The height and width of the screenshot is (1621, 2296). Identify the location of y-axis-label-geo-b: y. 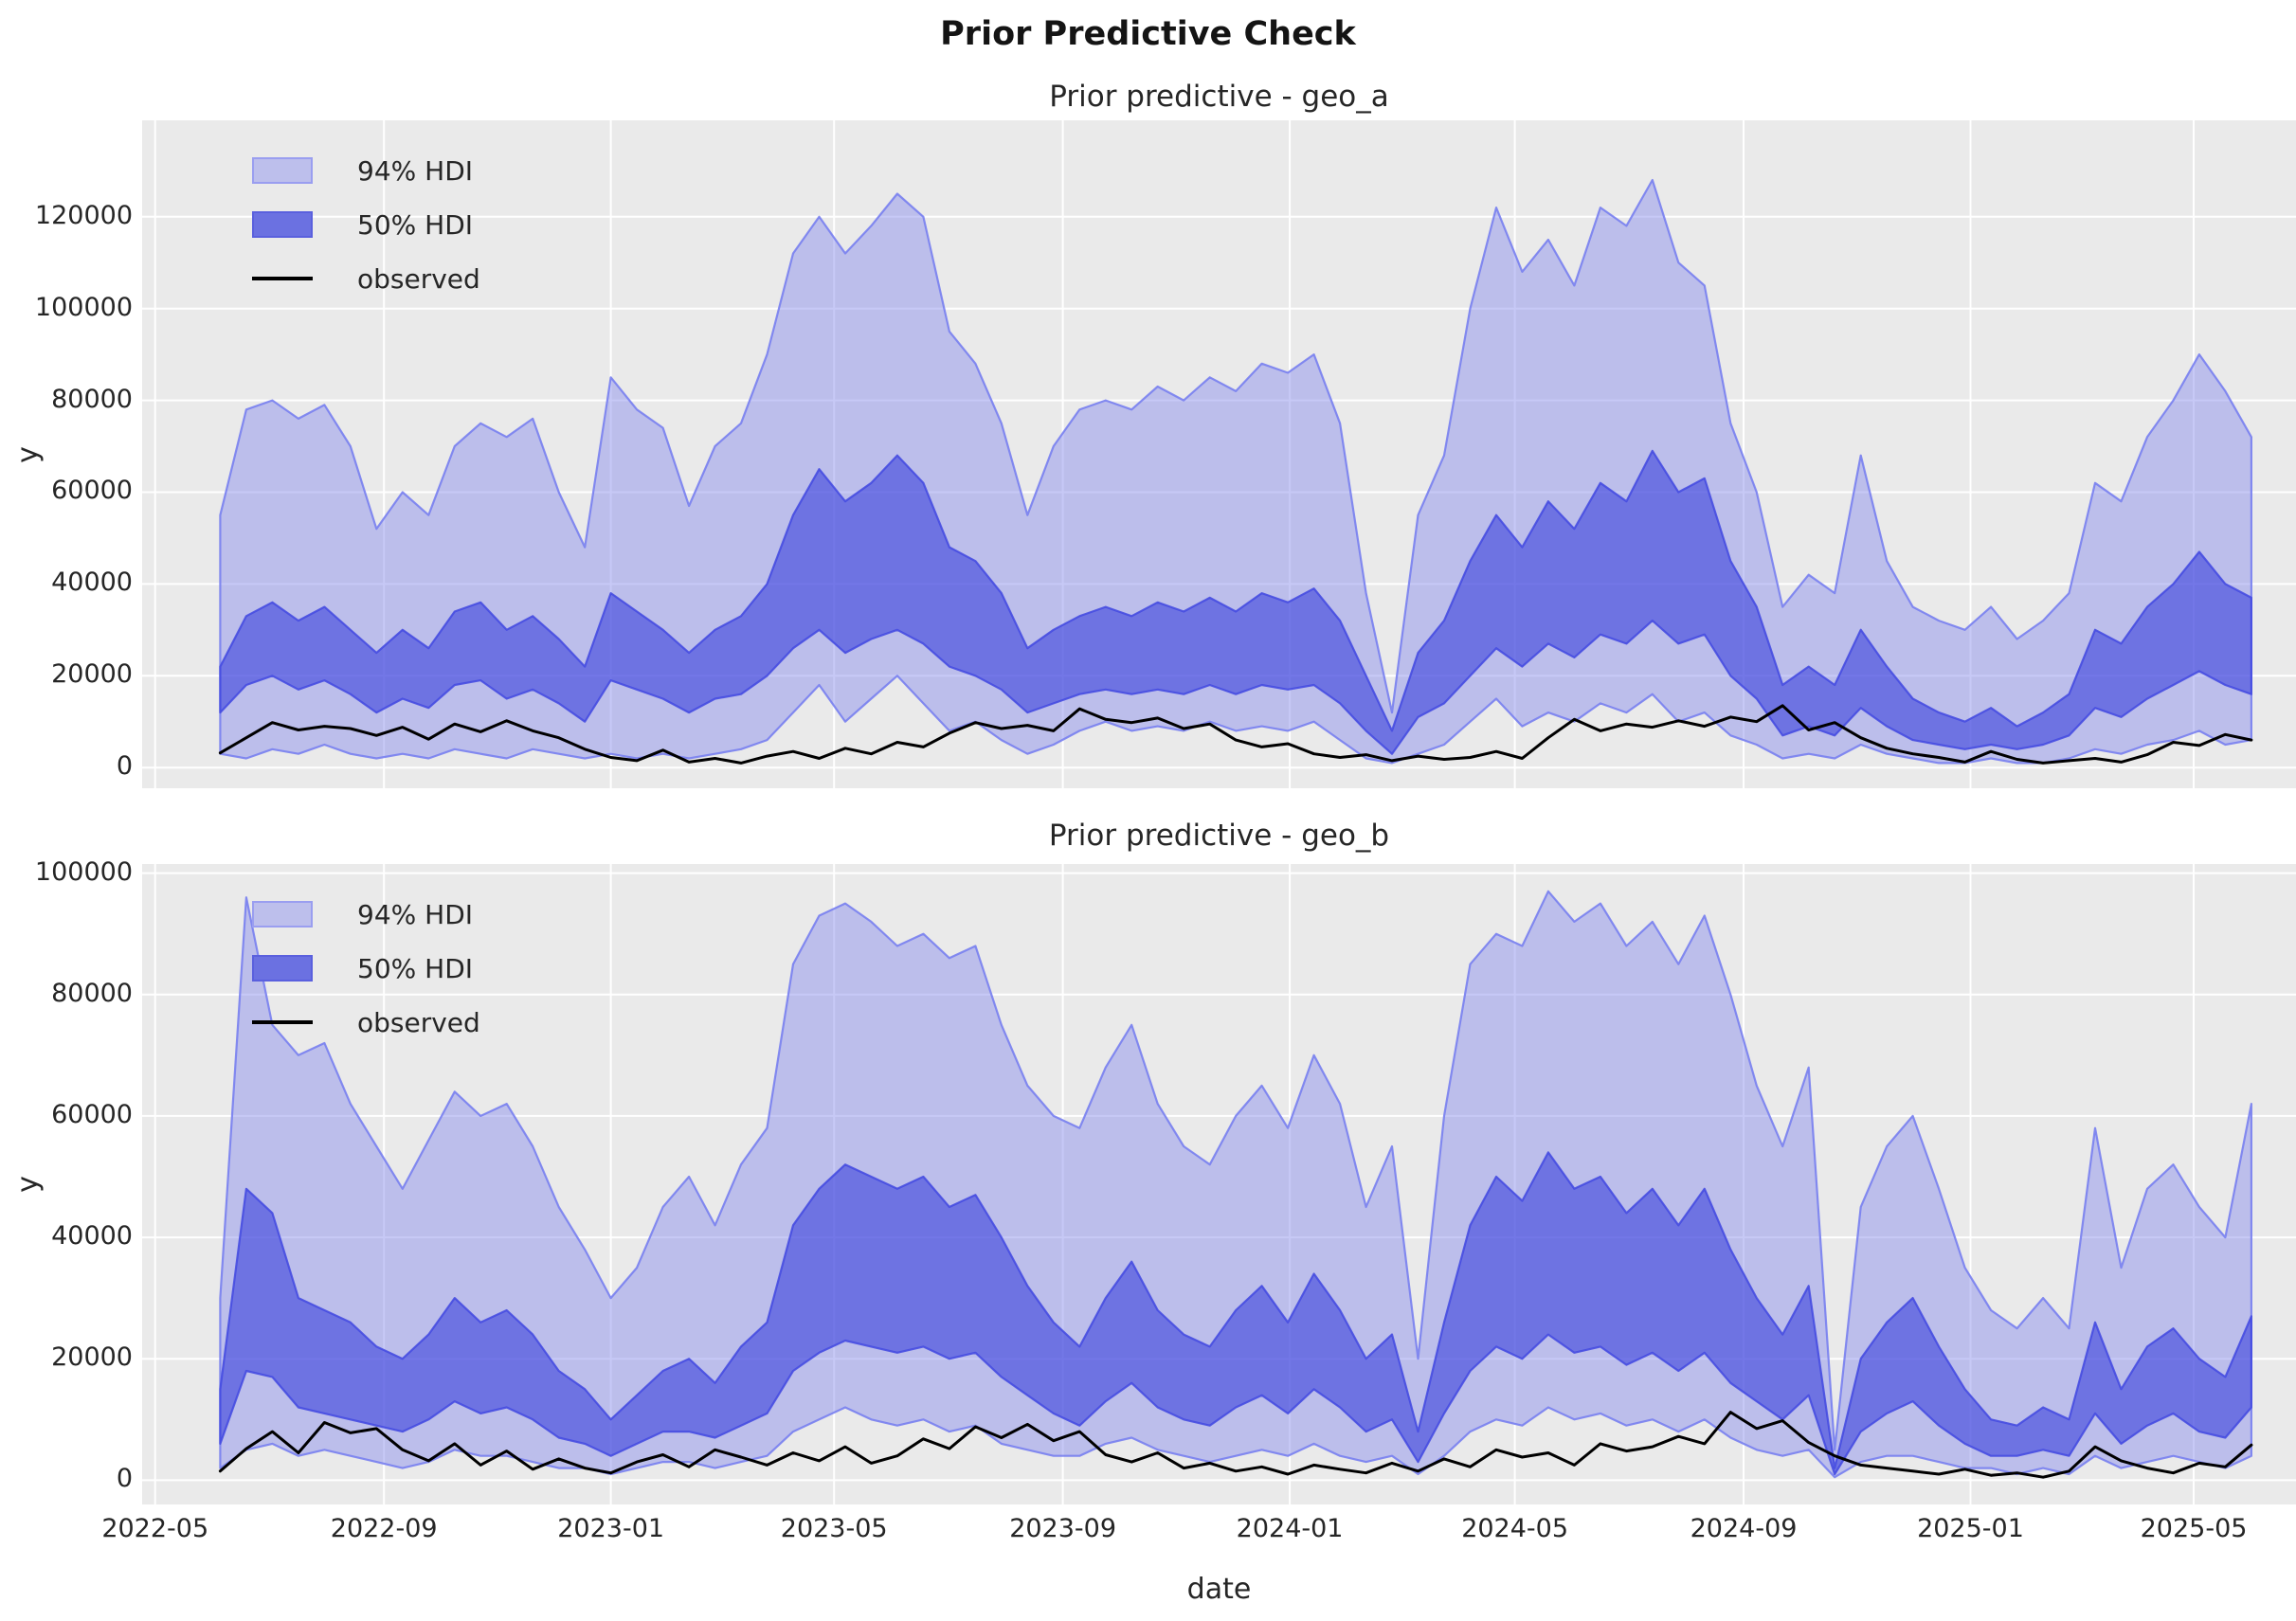
(28, 1184).